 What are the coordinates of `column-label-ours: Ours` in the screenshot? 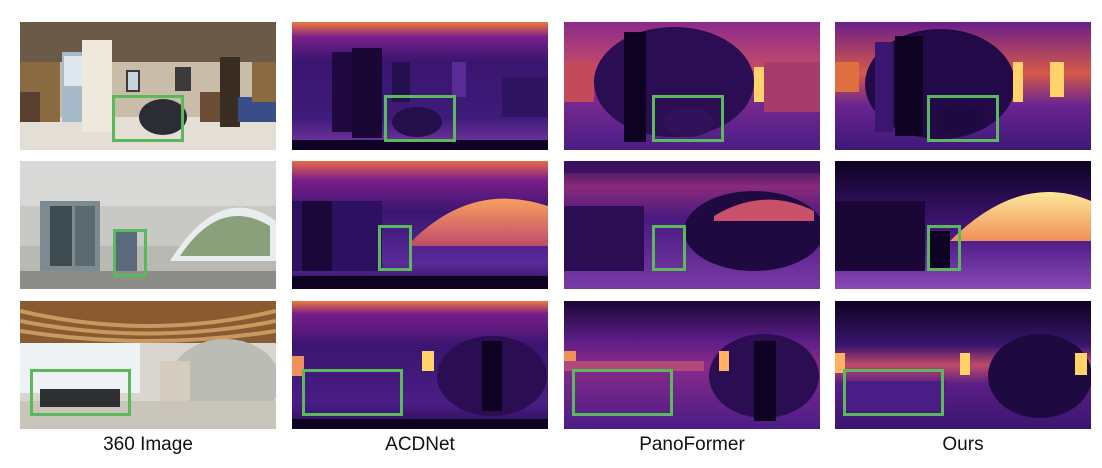 It's located at (963, 444).